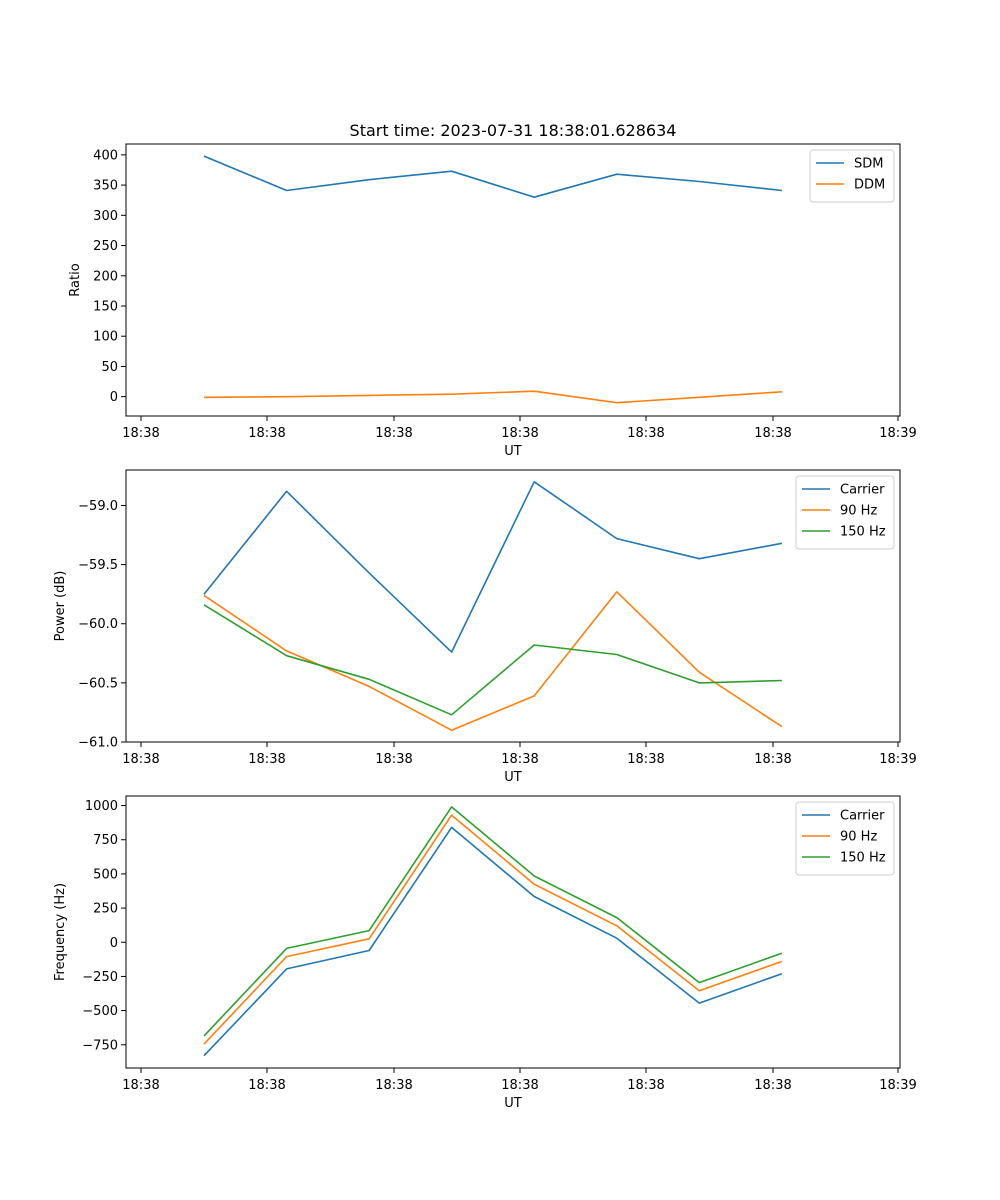 The width and height of the screenshot is (1000, 1200). I want to click on y-tick-label: 100, so click(105, 337).